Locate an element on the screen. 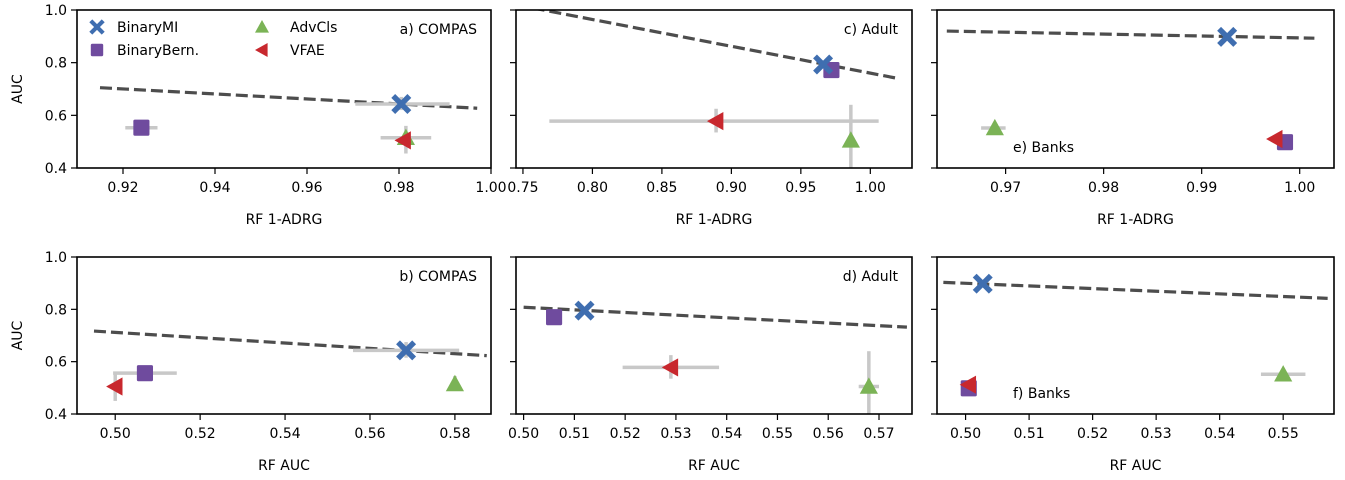 This screenshot has width=1345, height=480. legend-label: BinaryBern. is located at coordinates (158, 51).